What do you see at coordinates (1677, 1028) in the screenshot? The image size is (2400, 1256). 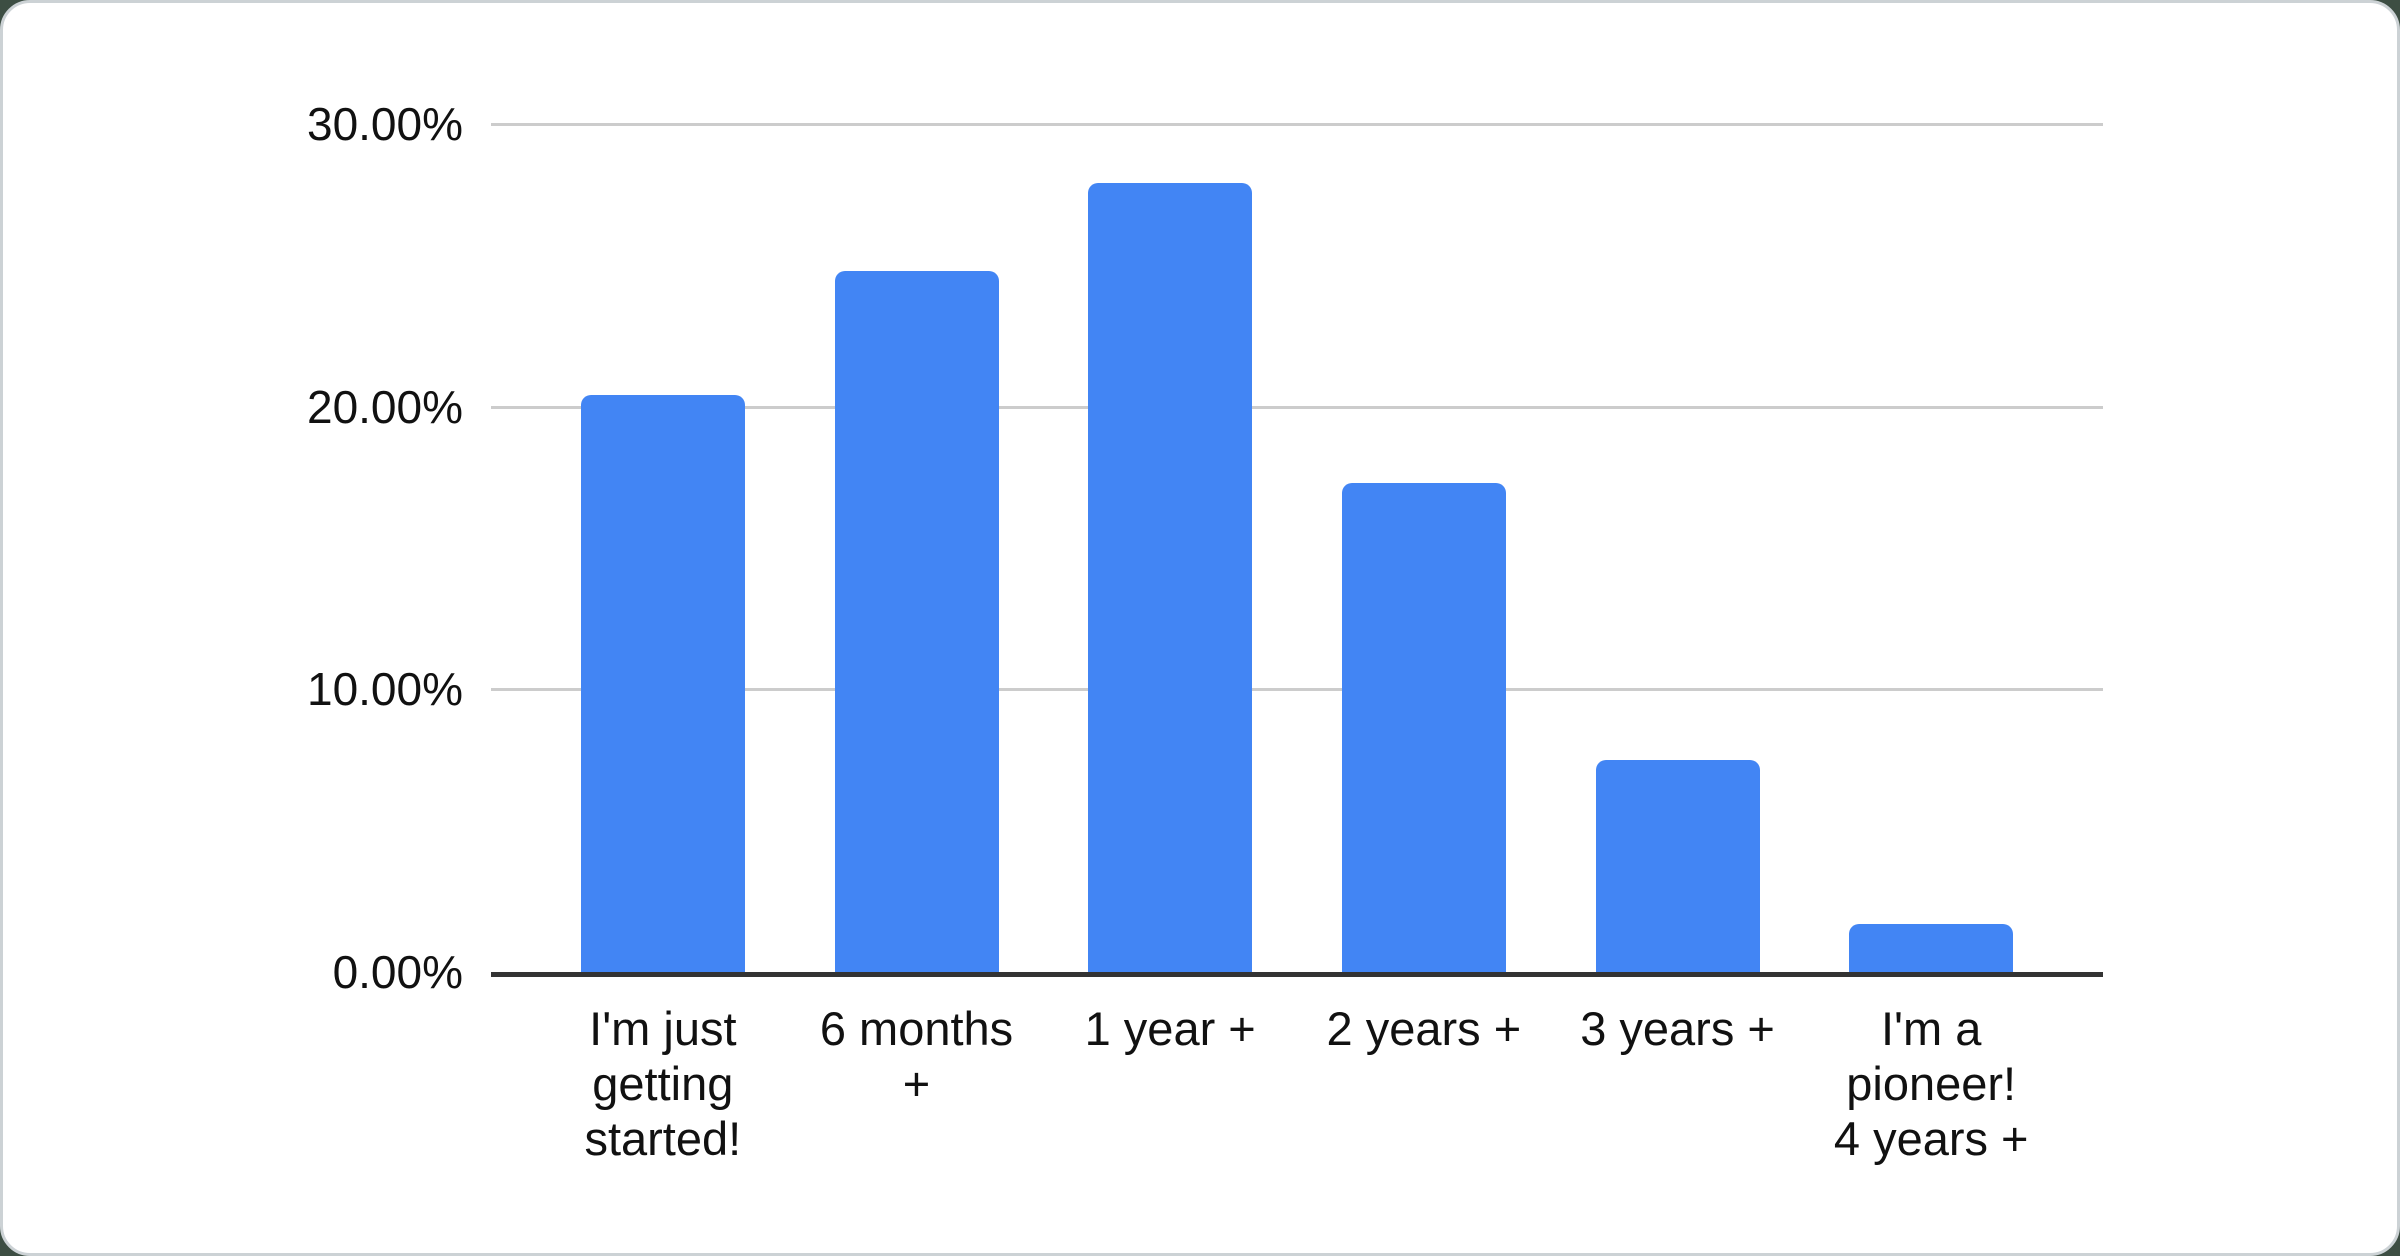 I see `x-tick-label: 3 years +` at bounding box center [1677, 1028].